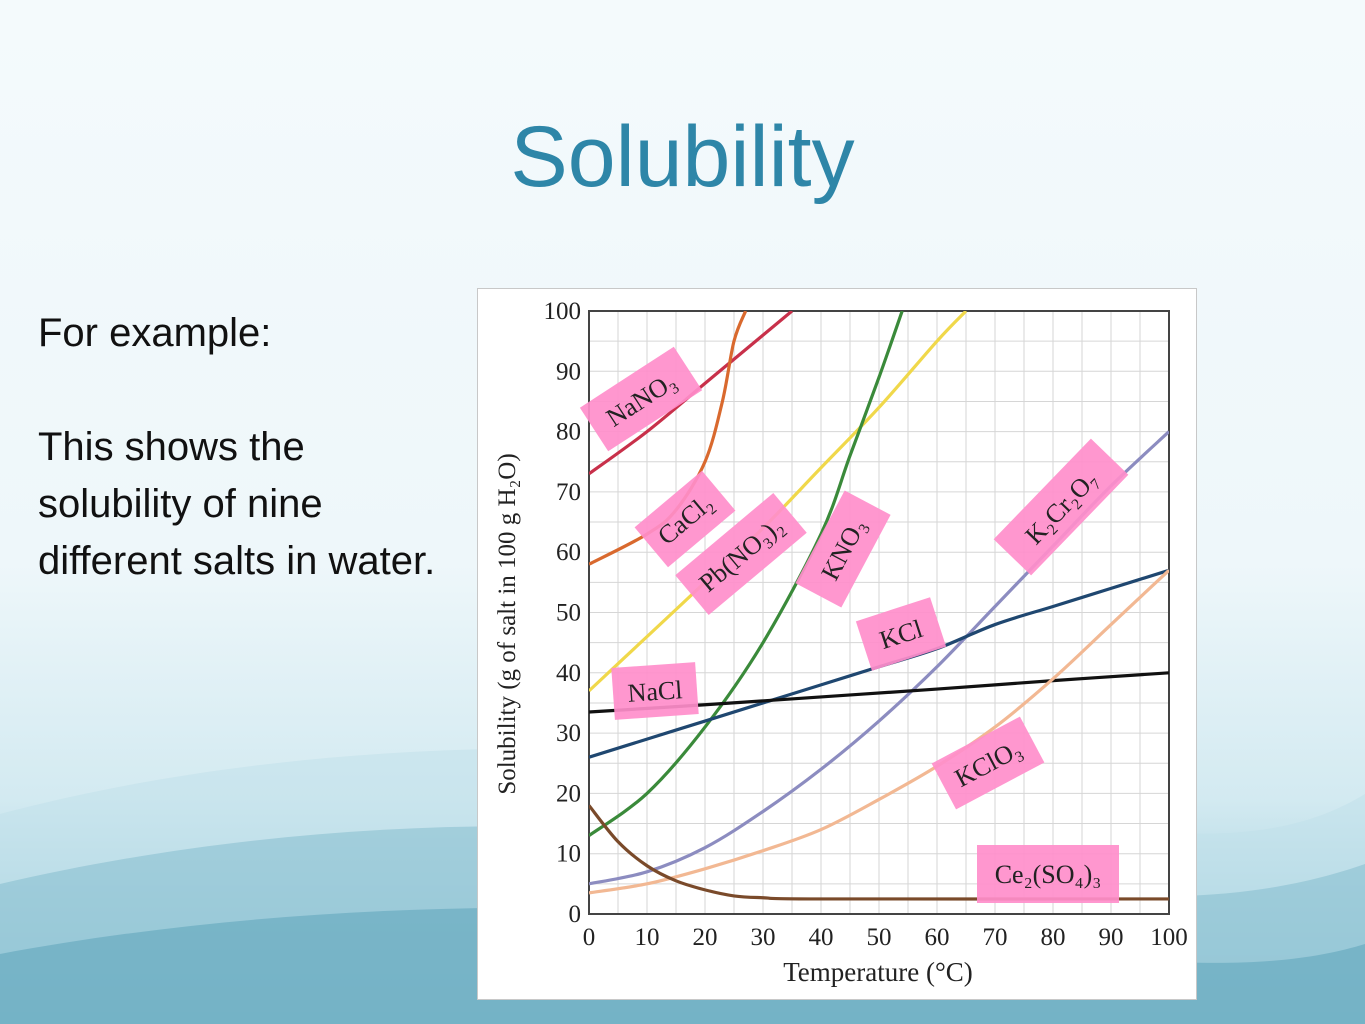 Image resolution: width=1365 pixels, height=1024 pixels. Describe the element at coordinates (1169, 937) in the screenshot. I see `x-tick-label: 100` at that location.